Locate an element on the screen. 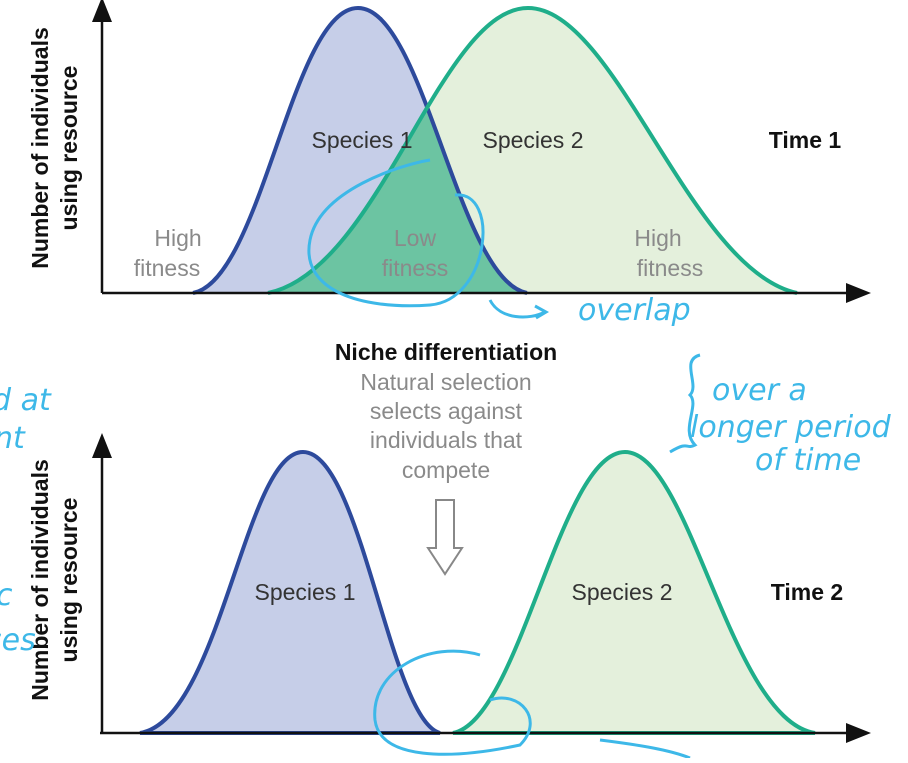  middle-text: compete is located at coordinates (446, 470).